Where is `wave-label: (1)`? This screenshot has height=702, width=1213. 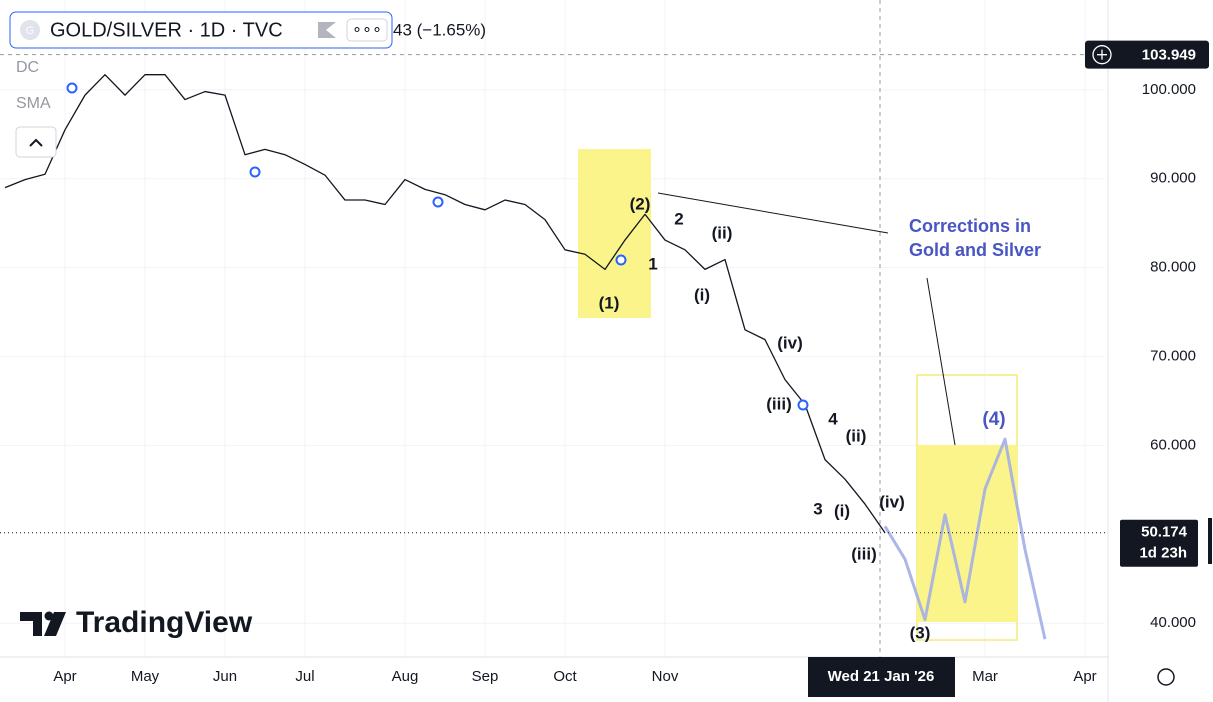
wave-label: (1) is located at coordinates (609, 302).